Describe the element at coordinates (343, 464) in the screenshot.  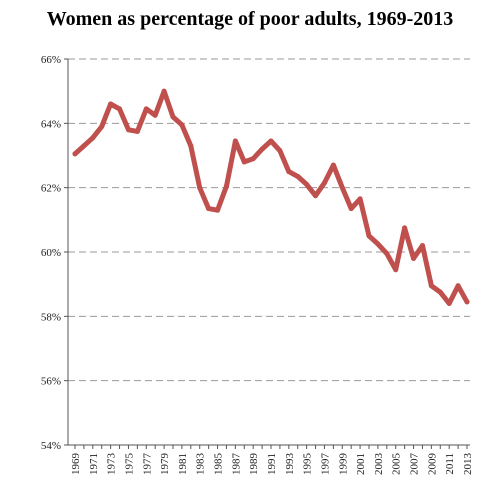
I see `x-tick-label: 1999` at that location.